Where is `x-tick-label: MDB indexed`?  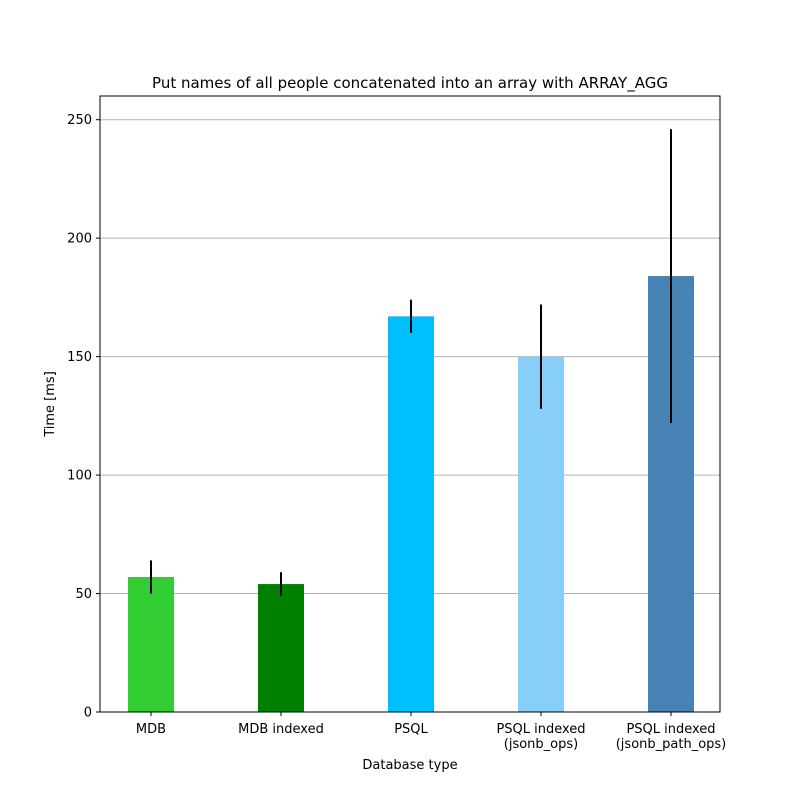 x-tick-label: MDB indexed is located at coordinates (281, 729).